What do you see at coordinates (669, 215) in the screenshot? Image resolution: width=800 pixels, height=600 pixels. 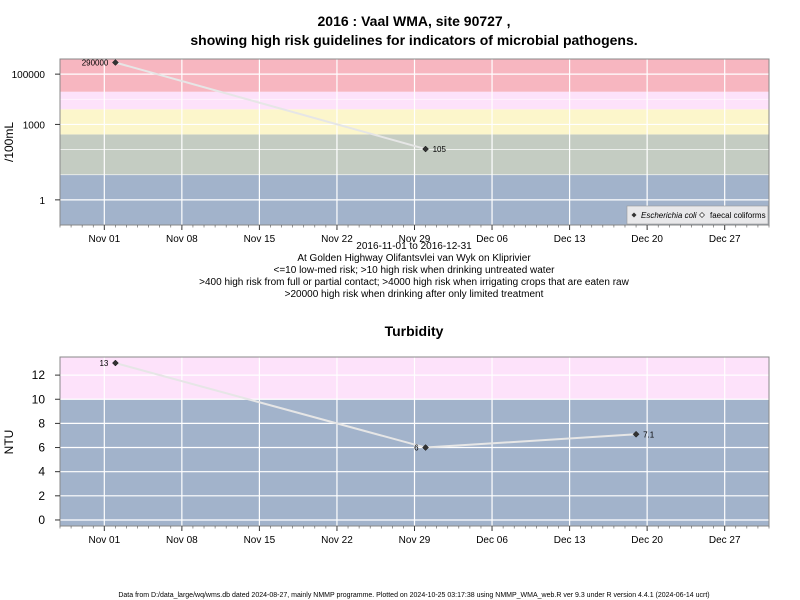 I see `legend-ecoli-label: Escherichia coli` at bounding box center [669, 215].